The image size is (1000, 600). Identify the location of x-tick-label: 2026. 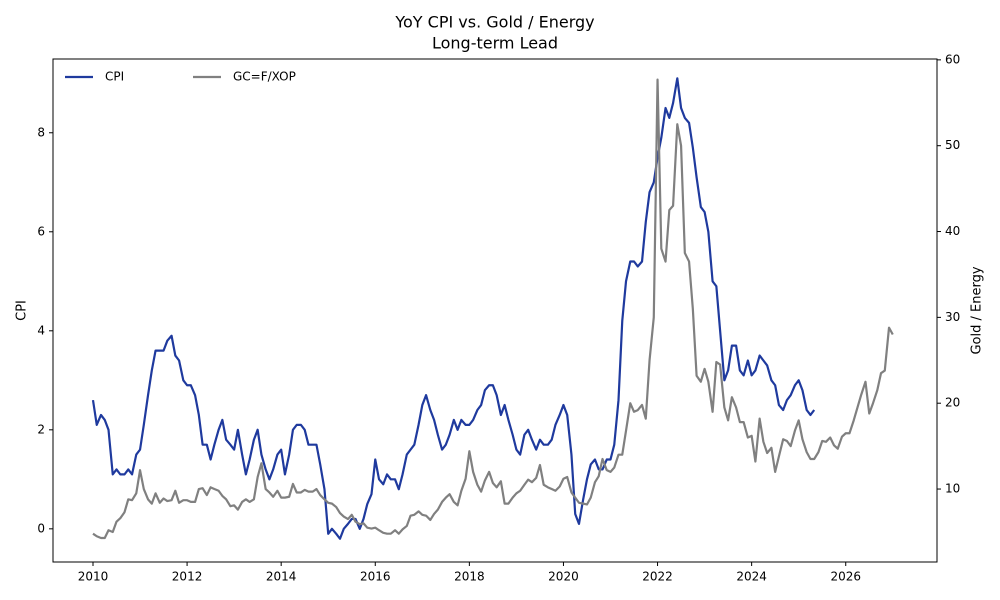
(845, 577).